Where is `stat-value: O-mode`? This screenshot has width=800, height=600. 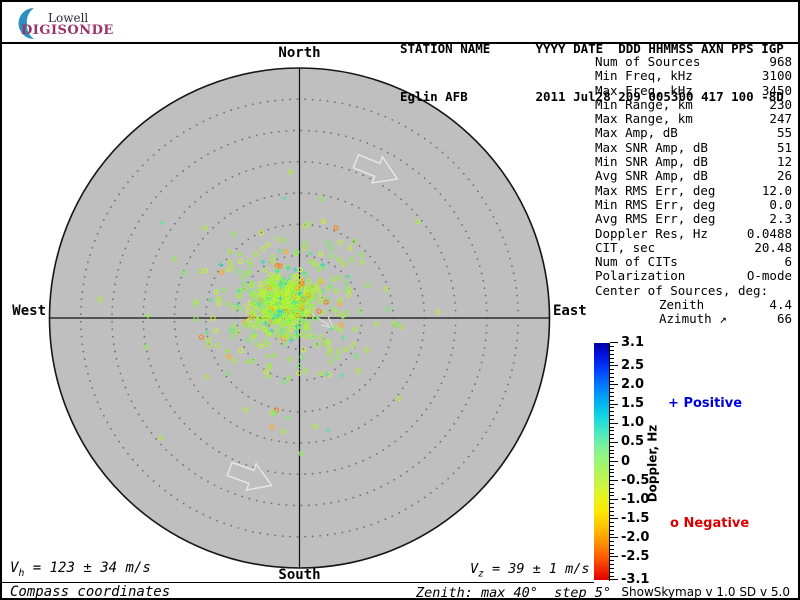 stat-value: O-mode is located at coordinates (769, 276).